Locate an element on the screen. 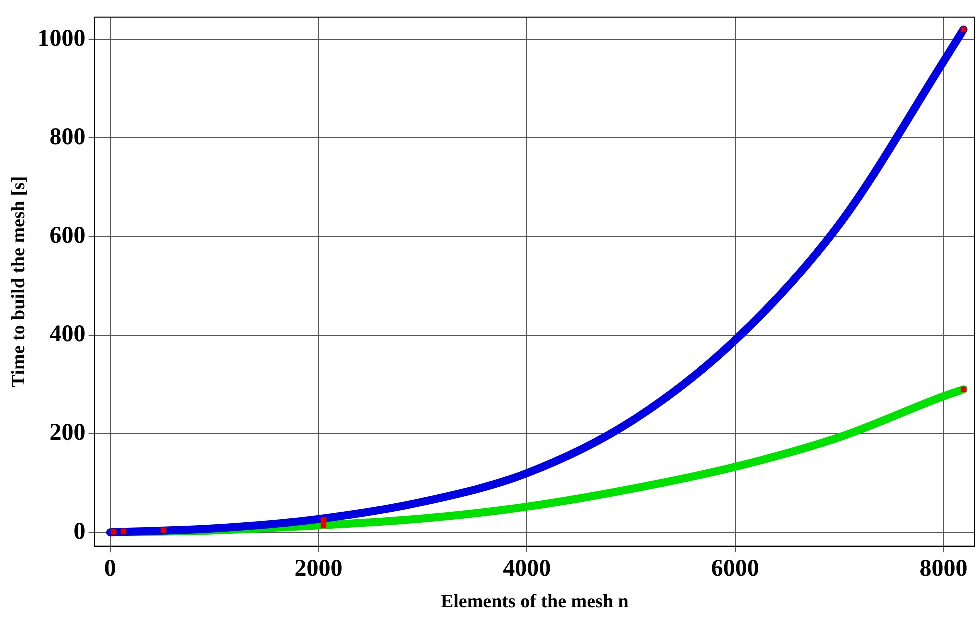 The width and height of the screenshot is (979, 620). y-tick-label: 200 is located at coordinates (68, 433).